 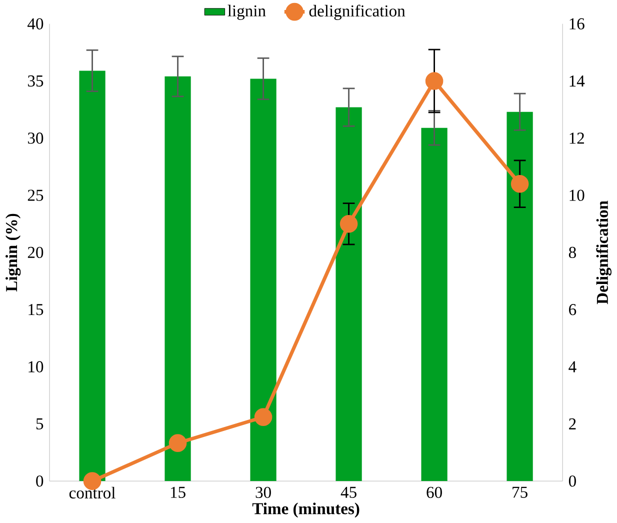 I want to click on legend-label: delignification, so click(x=357, y=12).